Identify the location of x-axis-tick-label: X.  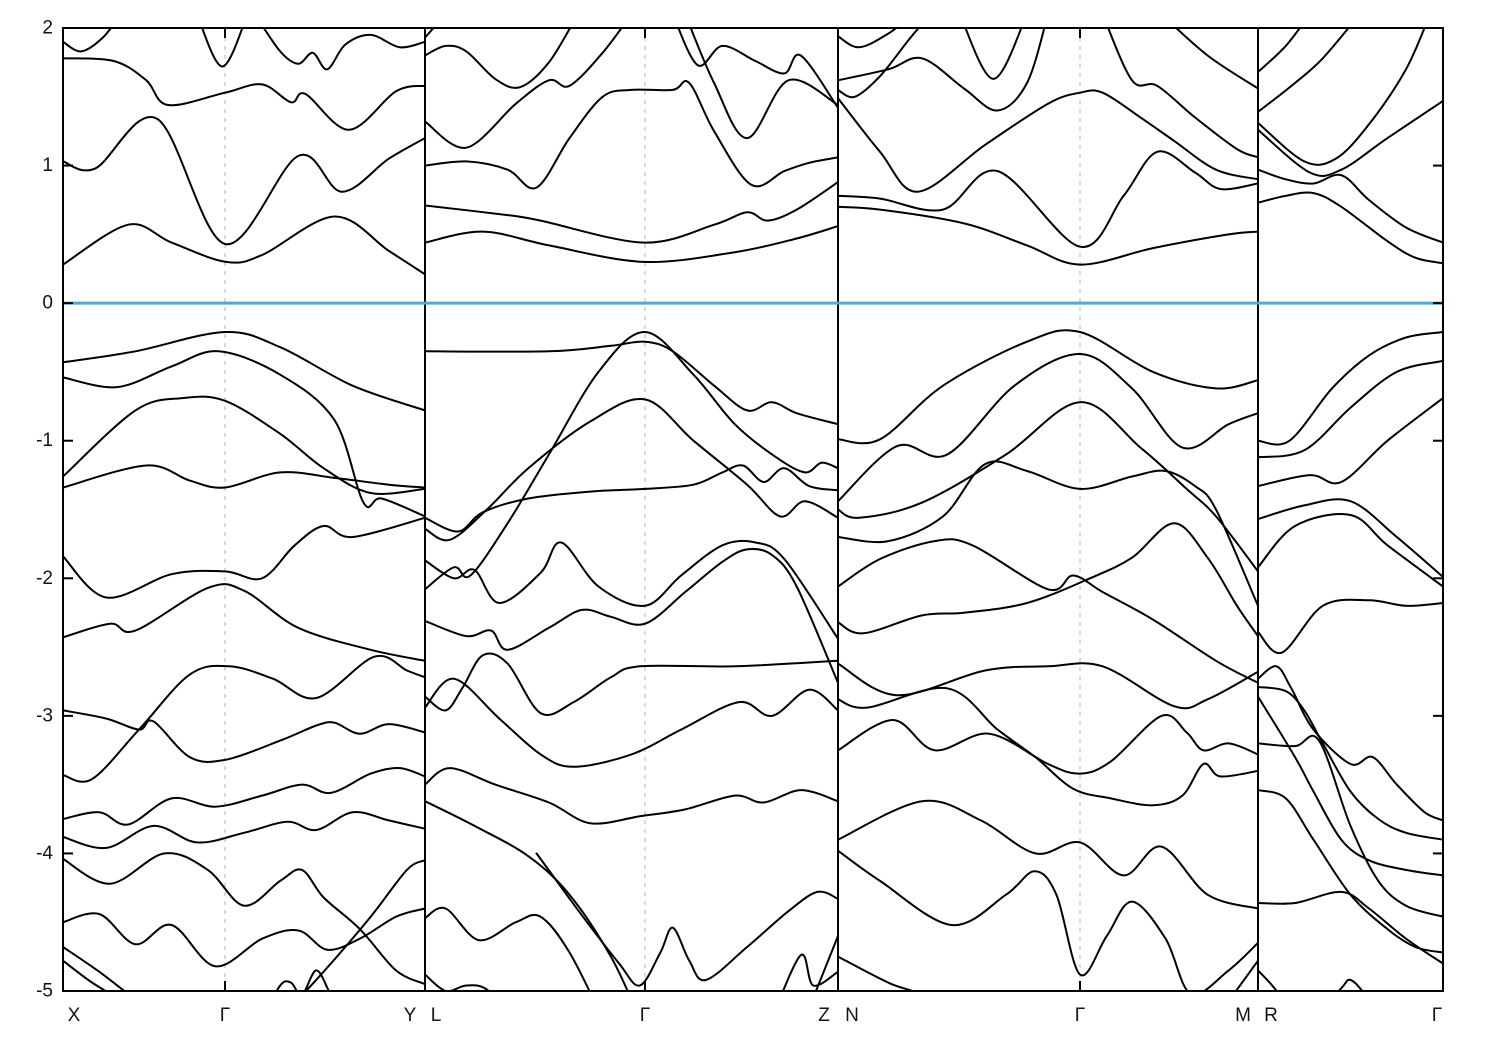
(74, 1015).